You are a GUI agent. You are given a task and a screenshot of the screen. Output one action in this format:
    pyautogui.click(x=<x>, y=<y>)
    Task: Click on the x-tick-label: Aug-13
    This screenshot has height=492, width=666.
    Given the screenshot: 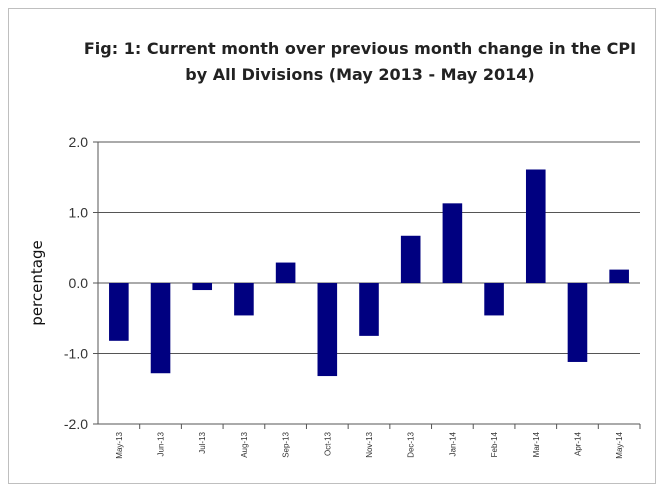 What is the action you would take?
    pyautogui.click(x=244, y=444)
    